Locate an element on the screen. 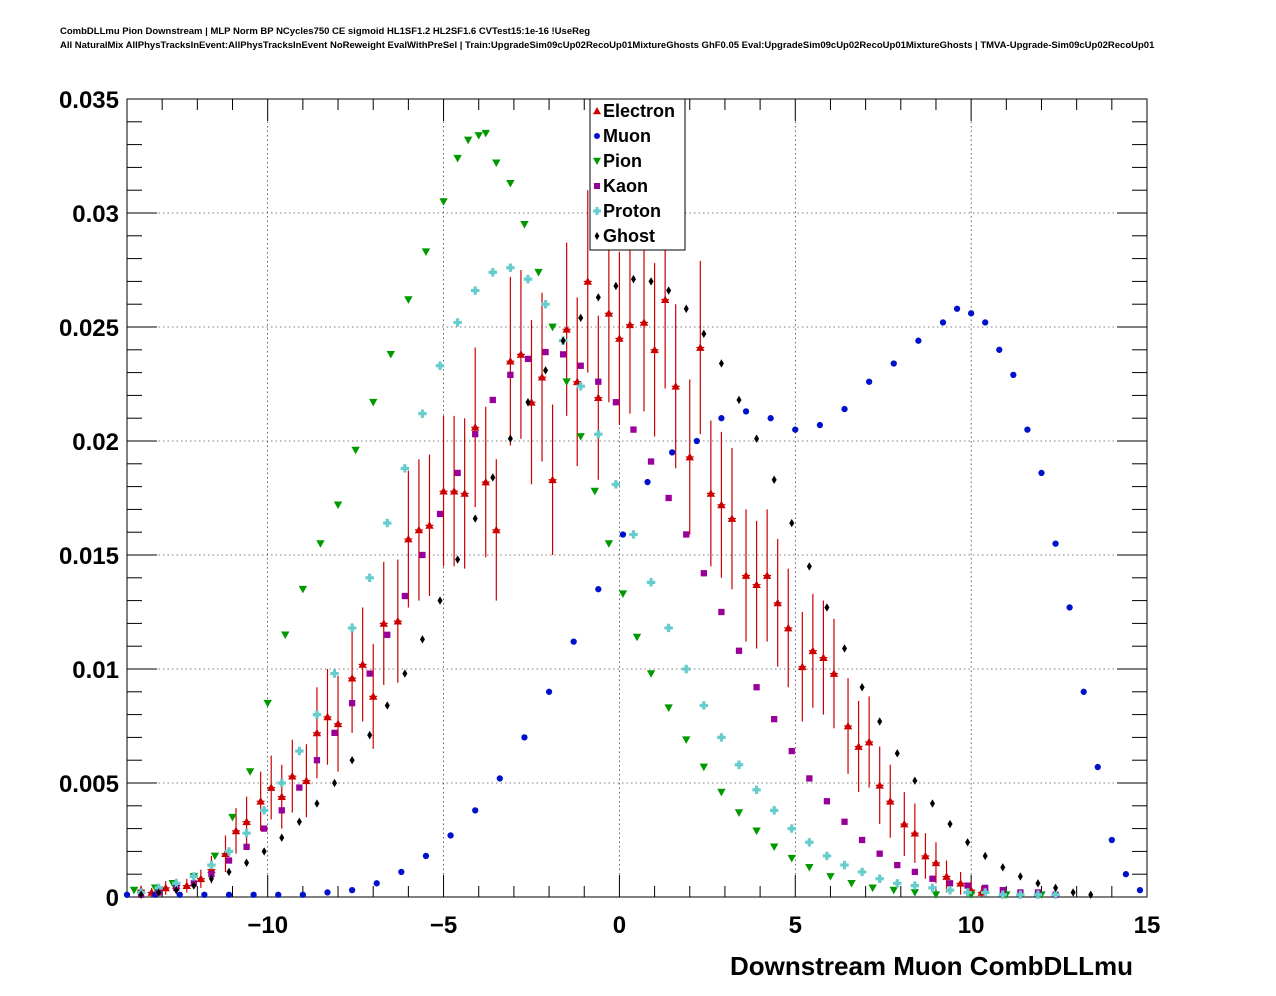 Image resolution: width=1276 pixels, height=996 pixels. legend-label-pion: Pion is located at coordinates (622, 161).